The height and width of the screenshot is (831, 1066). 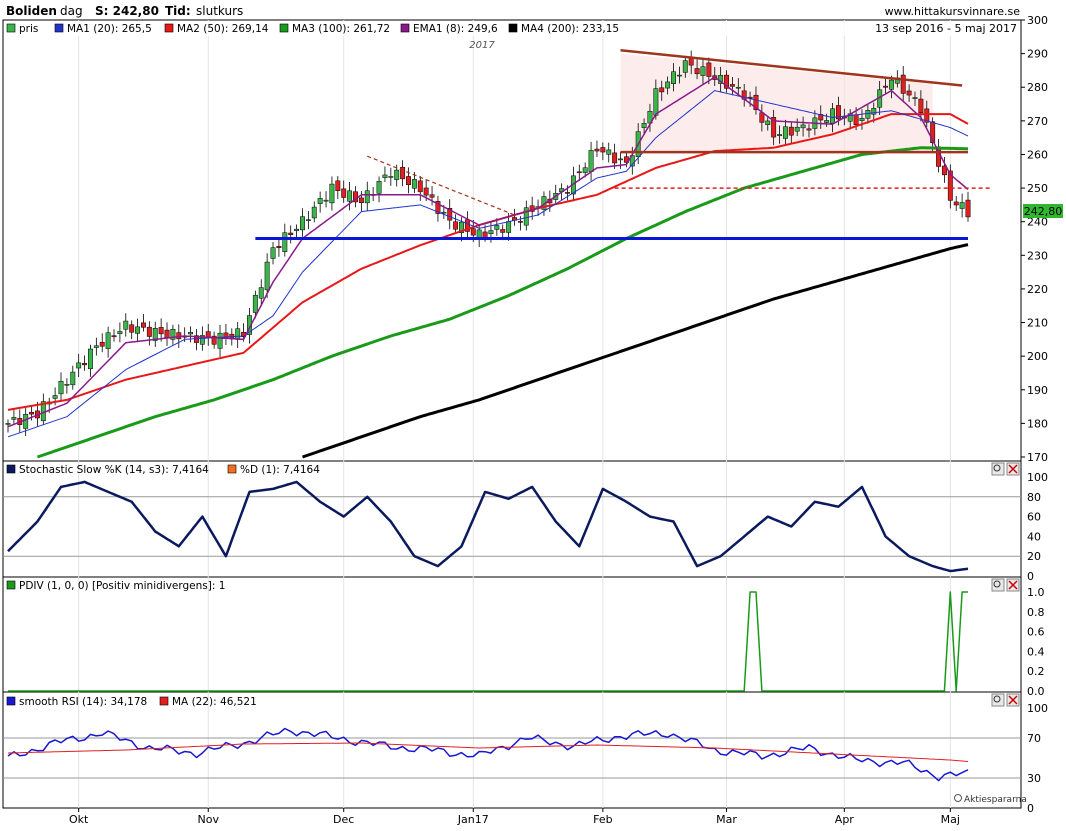 What do you see at coordinates (1034, 738) in the screenshot?
I see `rsi-tick-label: 70` at bounding box center [1034, 738].